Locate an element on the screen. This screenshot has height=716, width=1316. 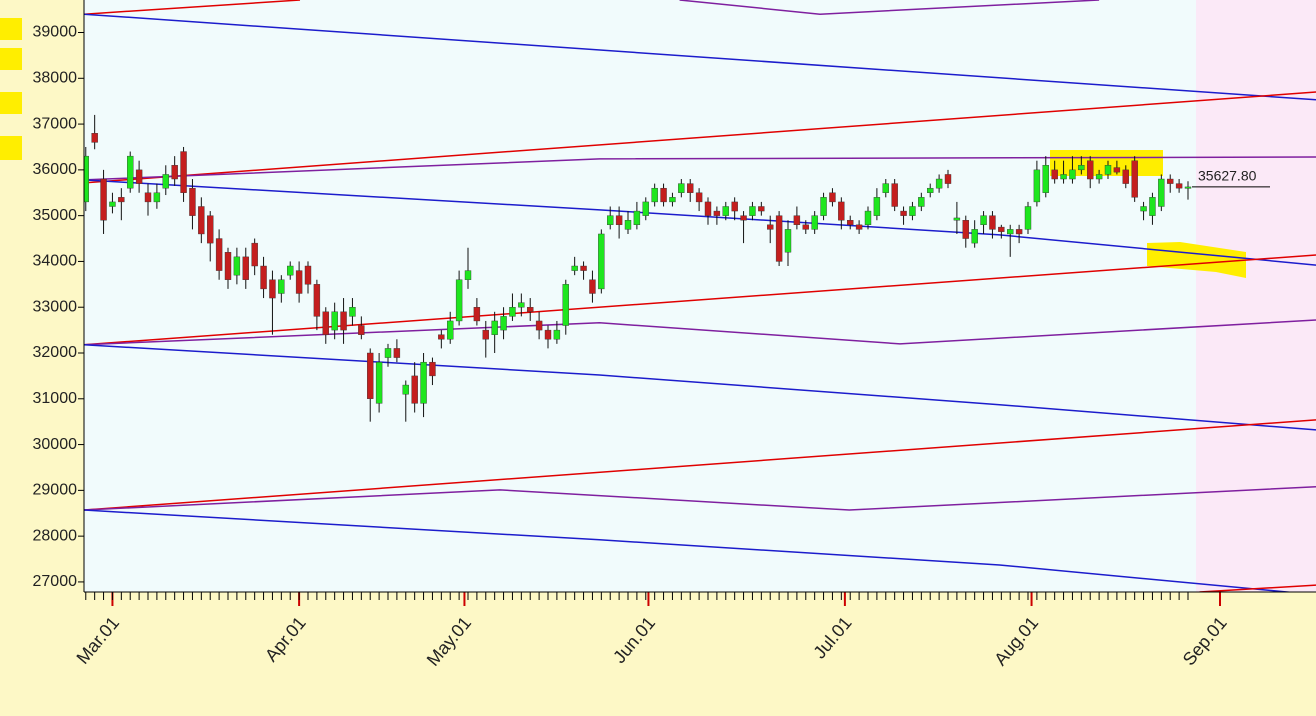
y-tick-label: 39000 is located at coordinates (55, 32).